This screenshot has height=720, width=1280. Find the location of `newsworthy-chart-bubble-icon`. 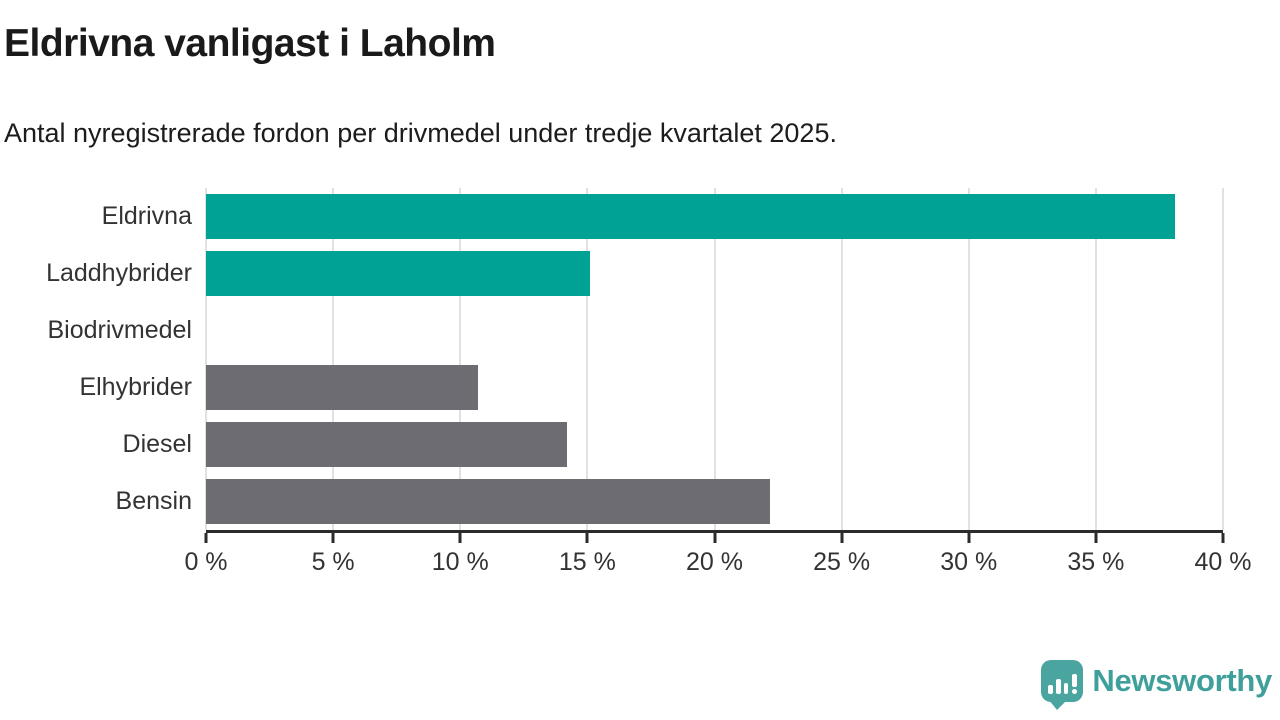

newsworthy-chart-bubble-icon is located at coordinates (1062, 685).